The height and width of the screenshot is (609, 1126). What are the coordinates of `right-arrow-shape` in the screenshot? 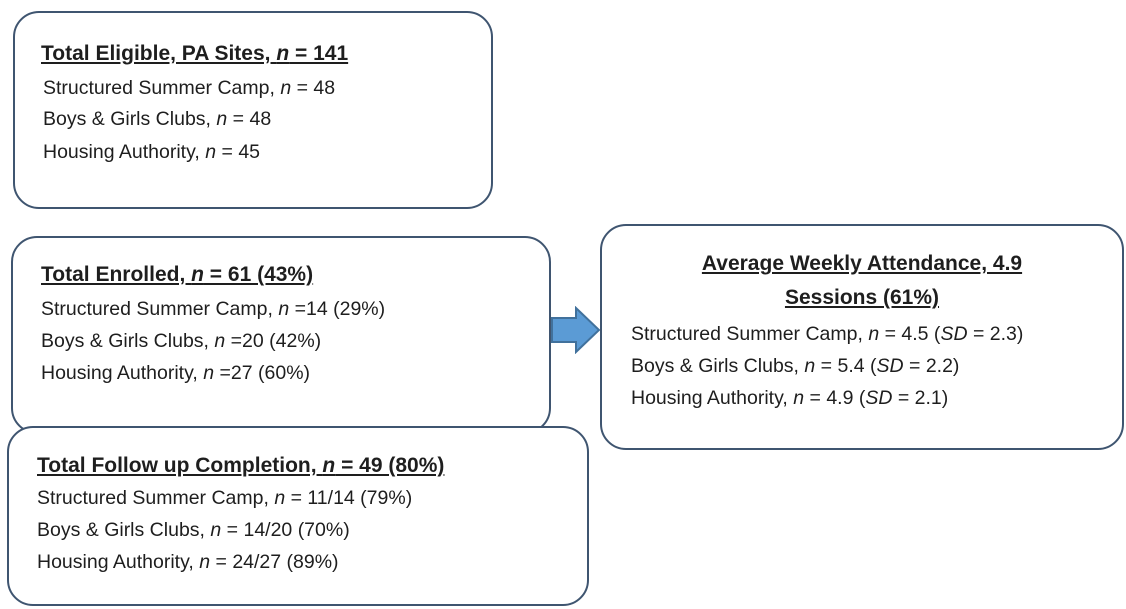 It's located at (576, 330).